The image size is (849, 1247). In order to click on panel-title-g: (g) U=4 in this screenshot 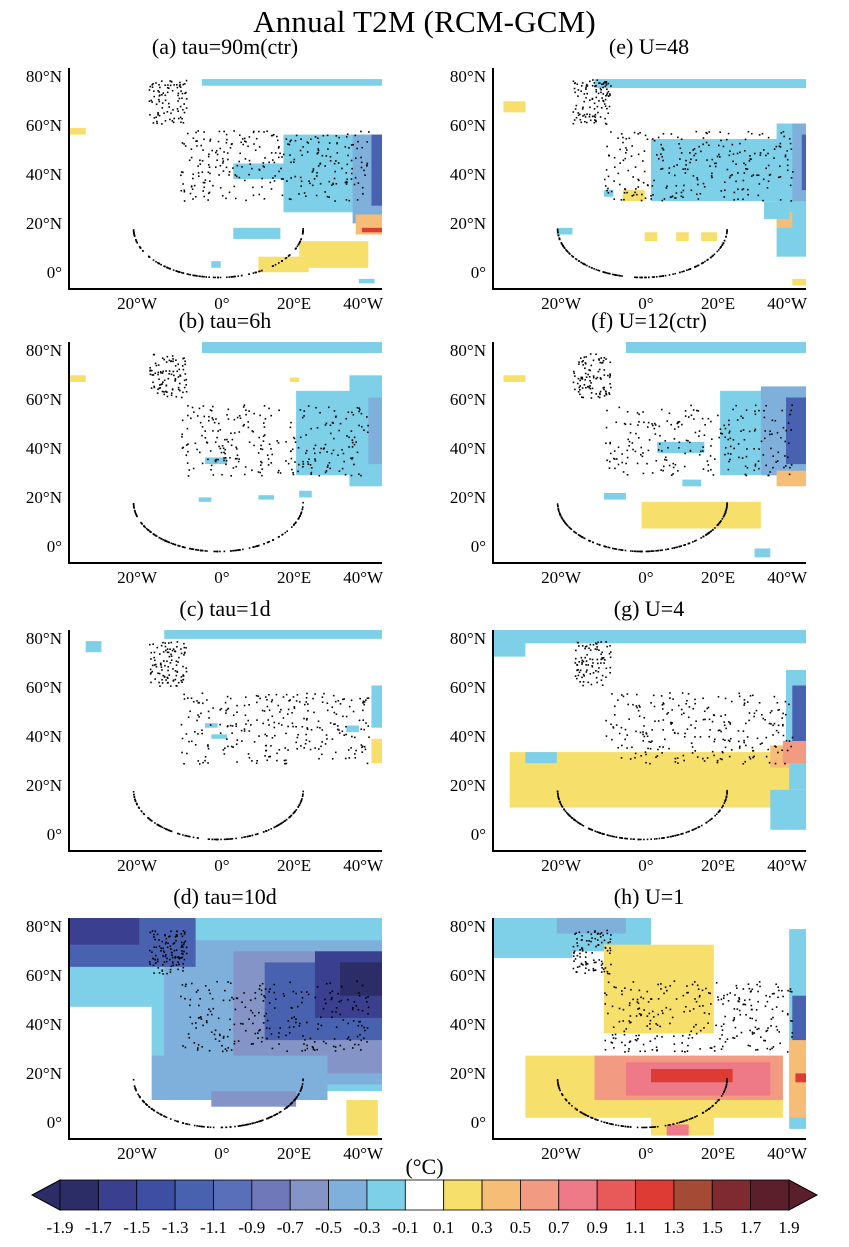, I will do `click(649, 608)`.